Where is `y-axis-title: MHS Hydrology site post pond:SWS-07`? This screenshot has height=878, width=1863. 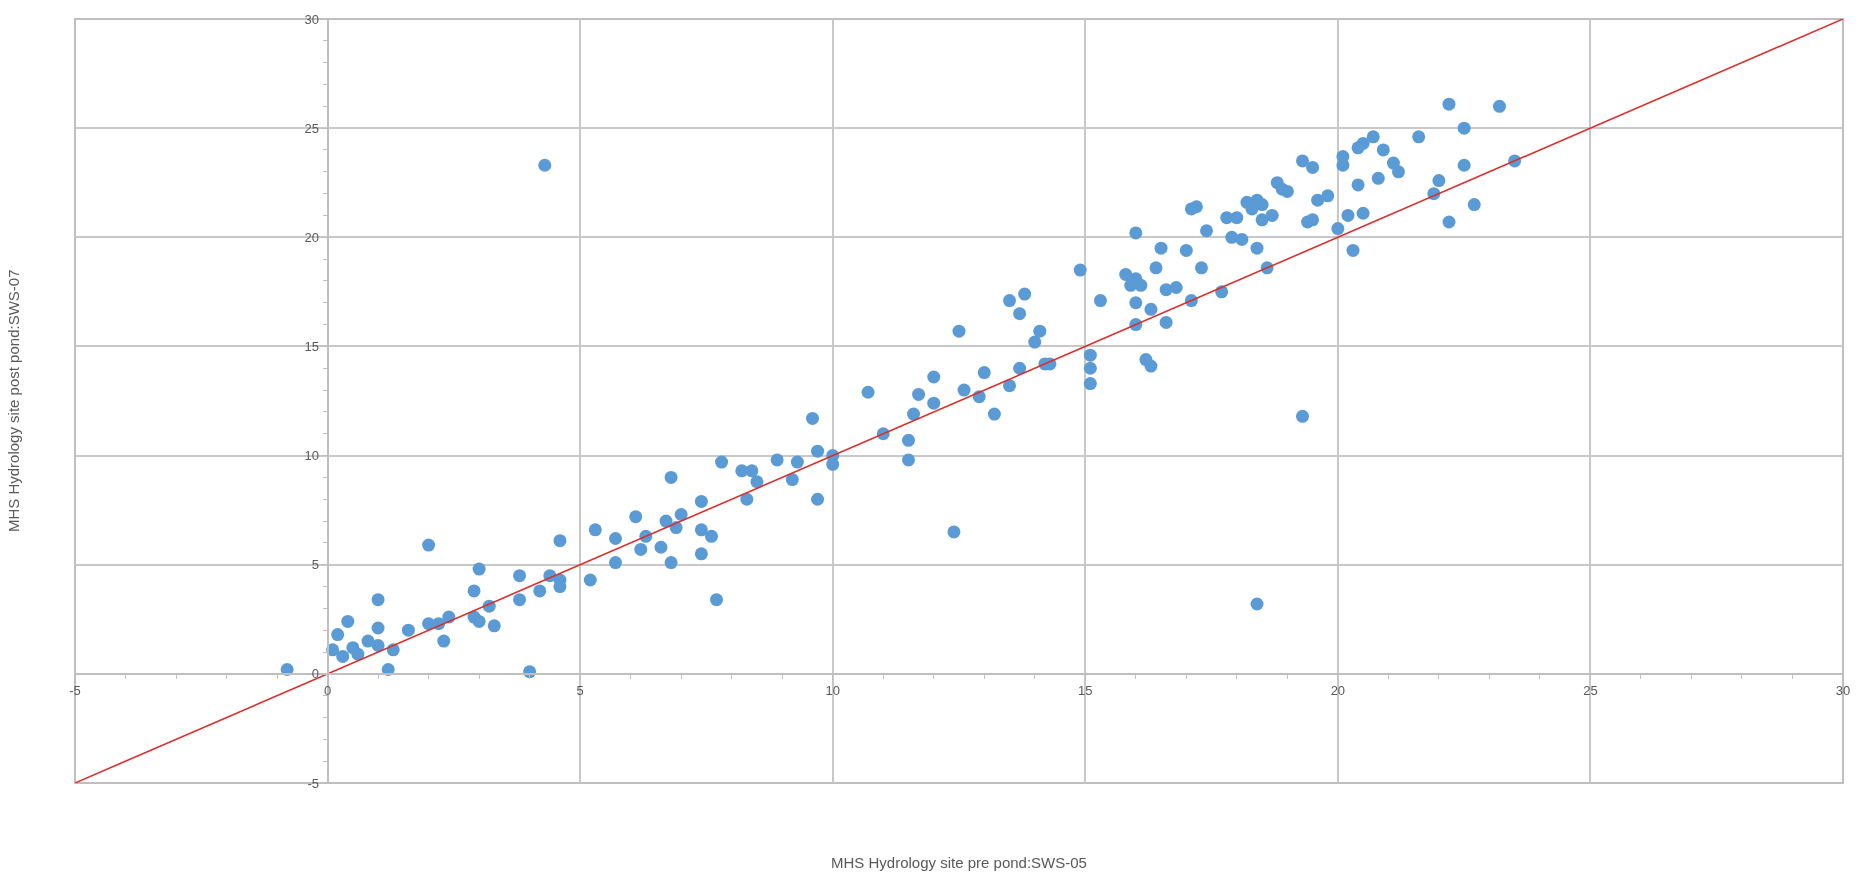
y-axis-title: MHS Hydrology site post pond:SWS-07 is located at coordinates (14, 401).